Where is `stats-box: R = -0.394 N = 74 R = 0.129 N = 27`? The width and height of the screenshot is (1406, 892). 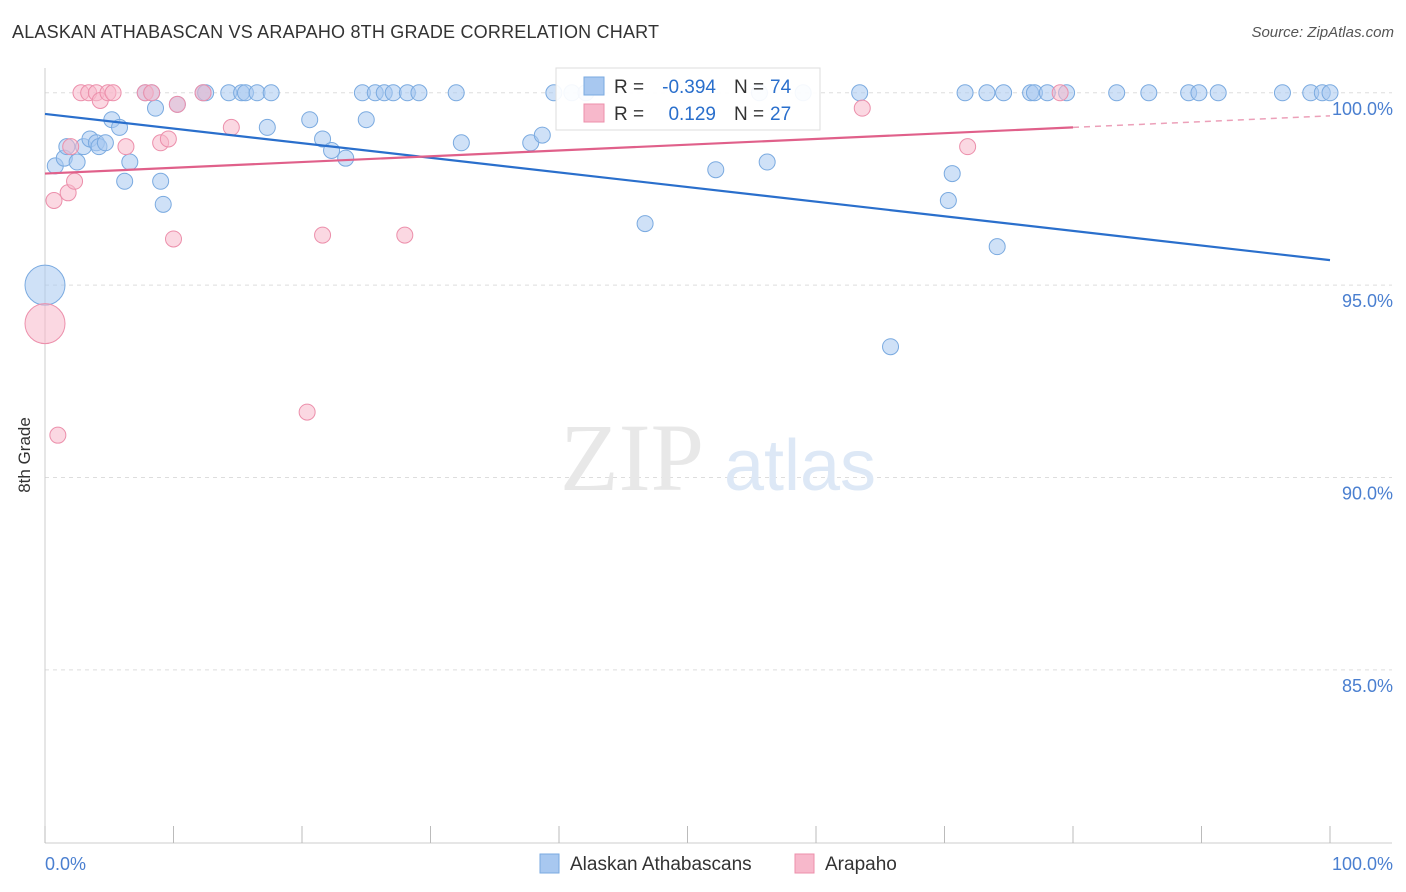 stats-box: R = -0.394 N = 74 R = 0.129 N = 27 is located at coordinates (688, 99).